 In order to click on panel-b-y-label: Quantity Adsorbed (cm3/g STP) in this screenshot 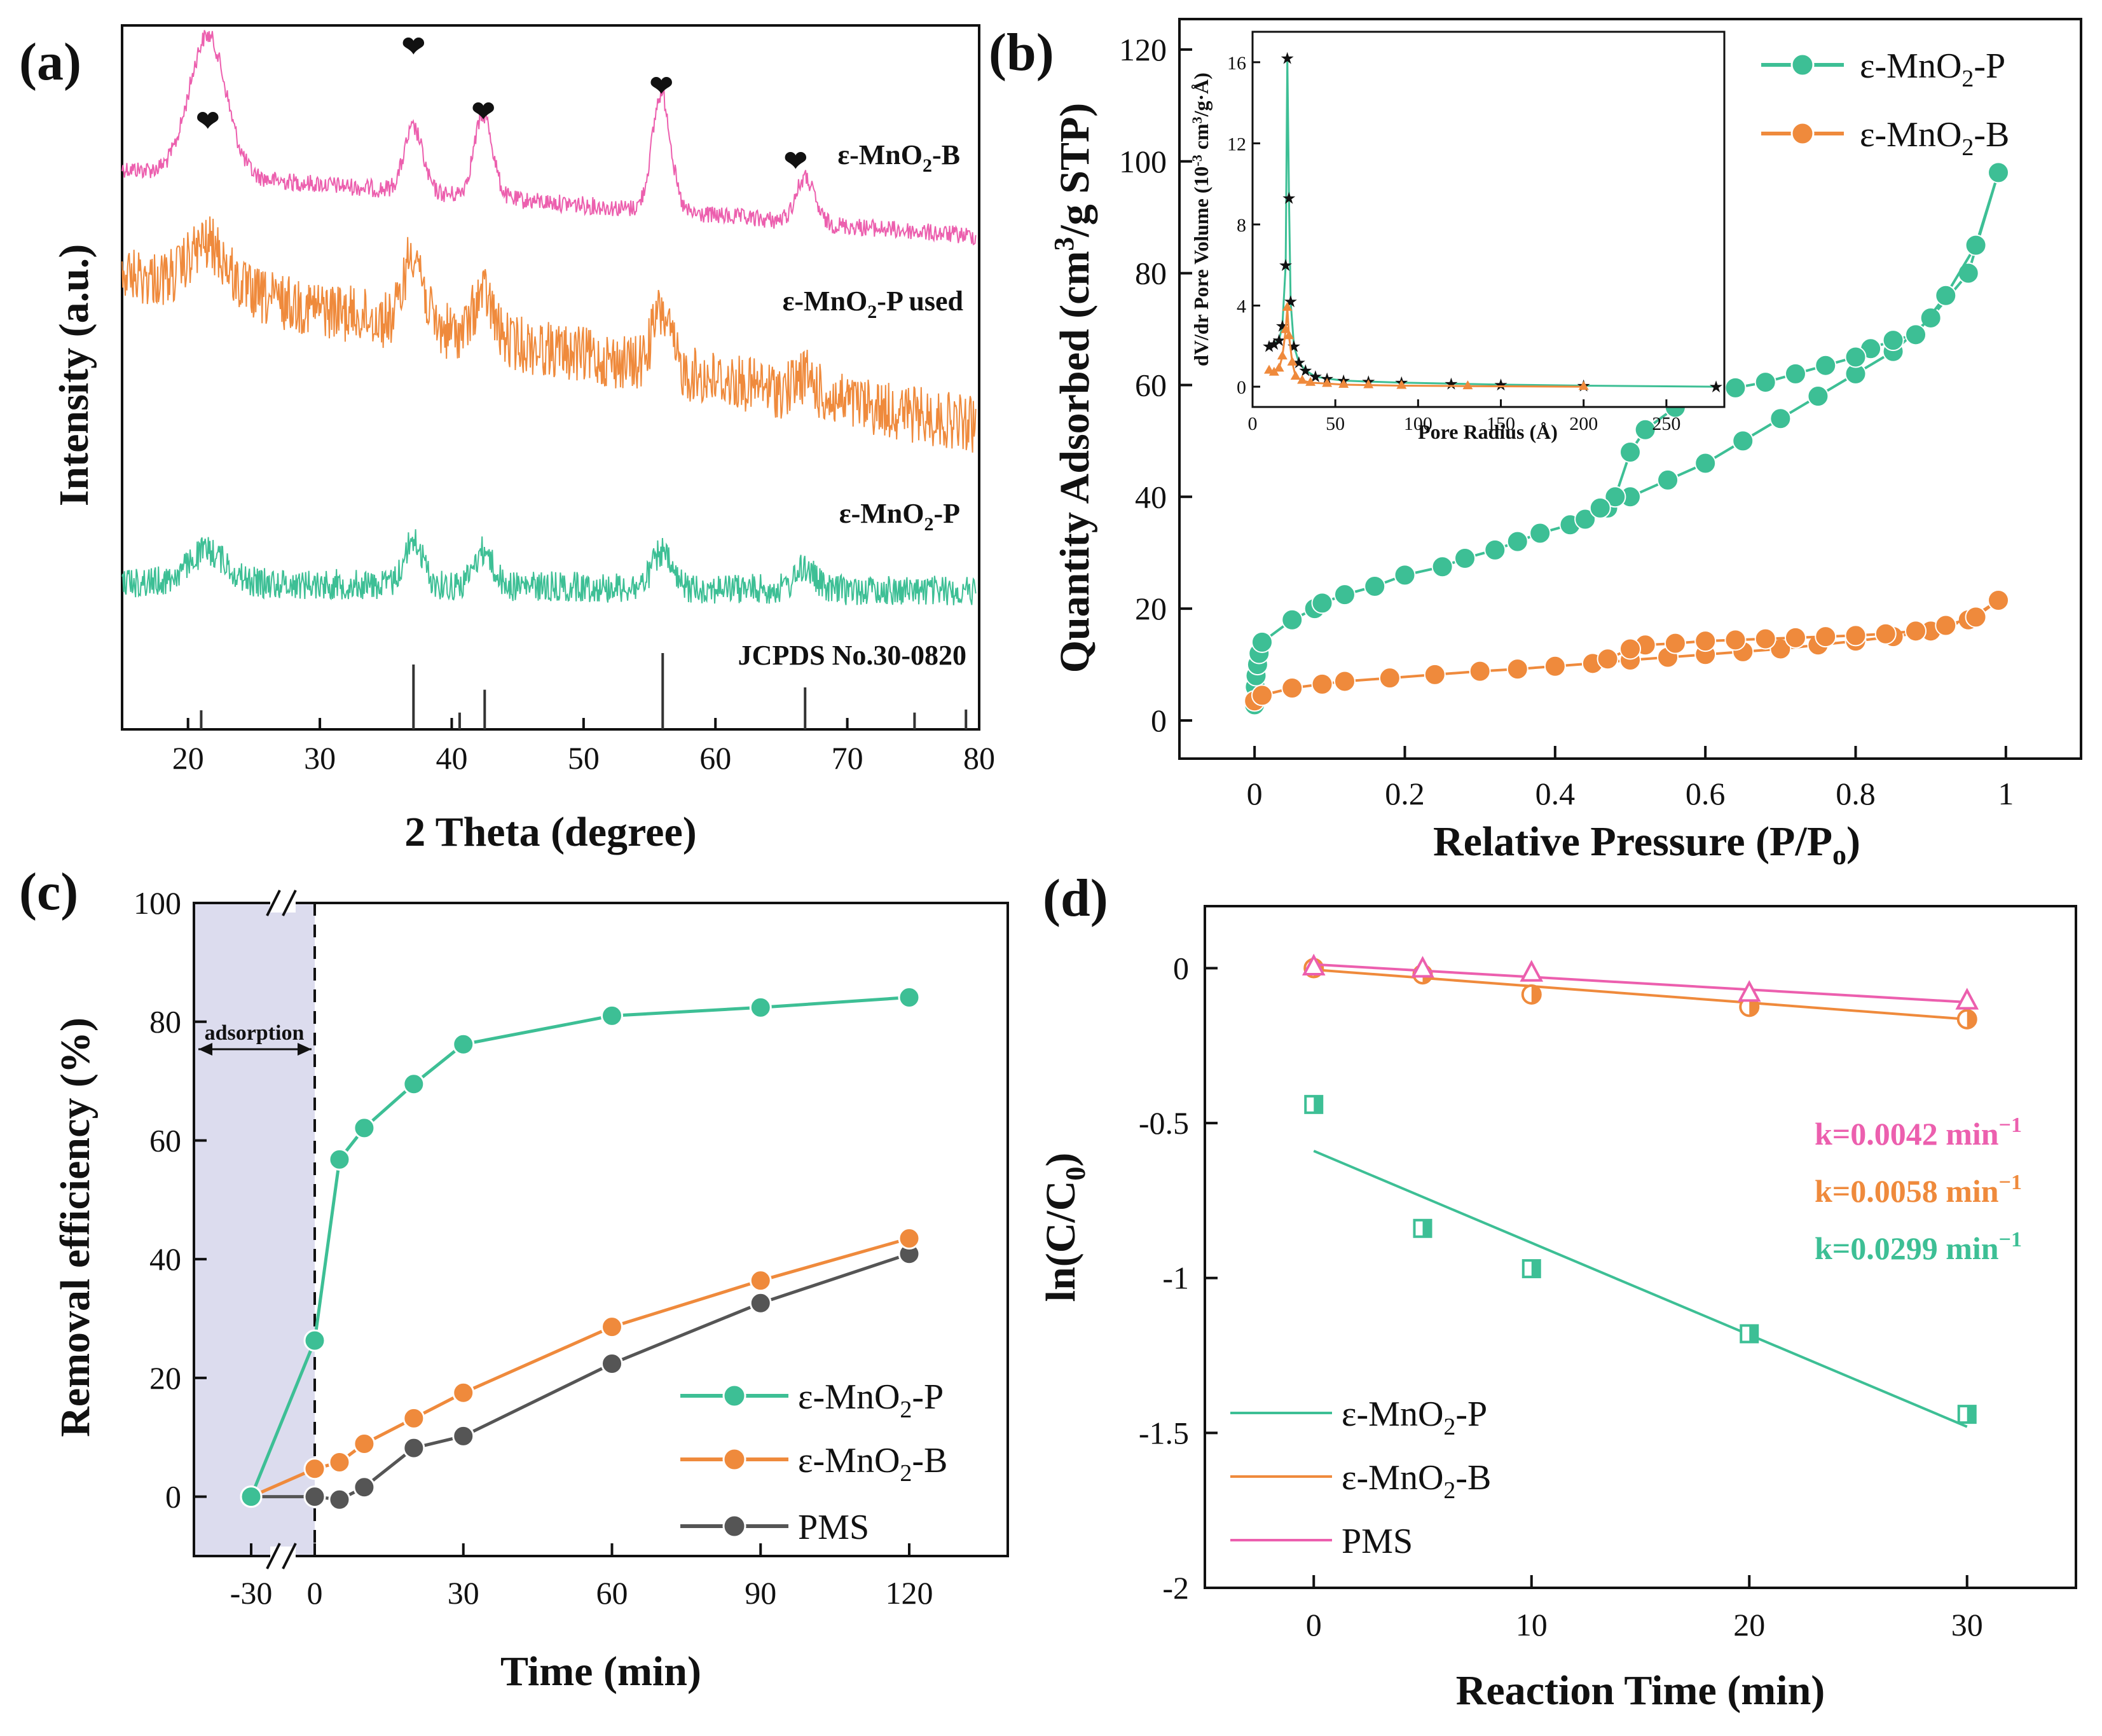, I will do `click(1073, 388)`.